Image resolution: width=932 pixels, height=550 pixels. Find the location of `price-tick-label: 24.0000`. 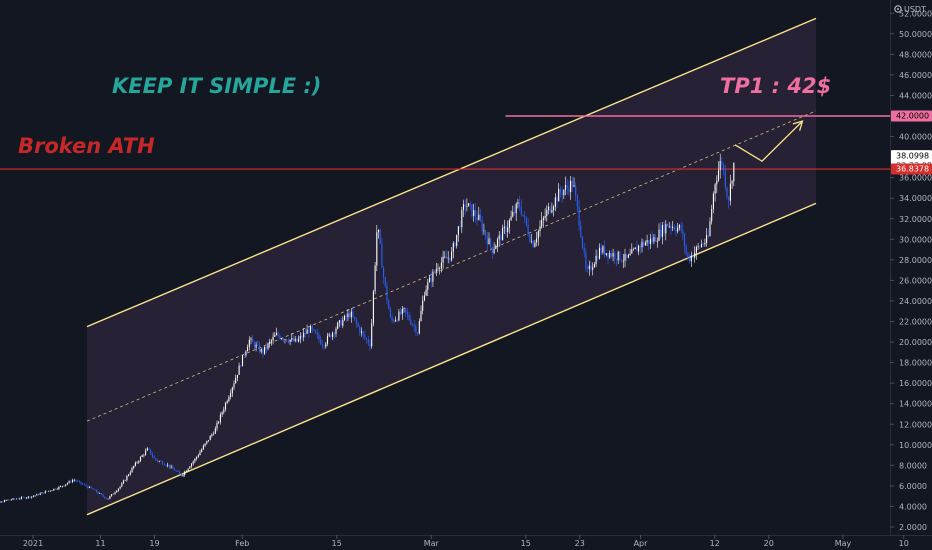

price-tick-label: 24.0000 is located at coordinates (915, 301).